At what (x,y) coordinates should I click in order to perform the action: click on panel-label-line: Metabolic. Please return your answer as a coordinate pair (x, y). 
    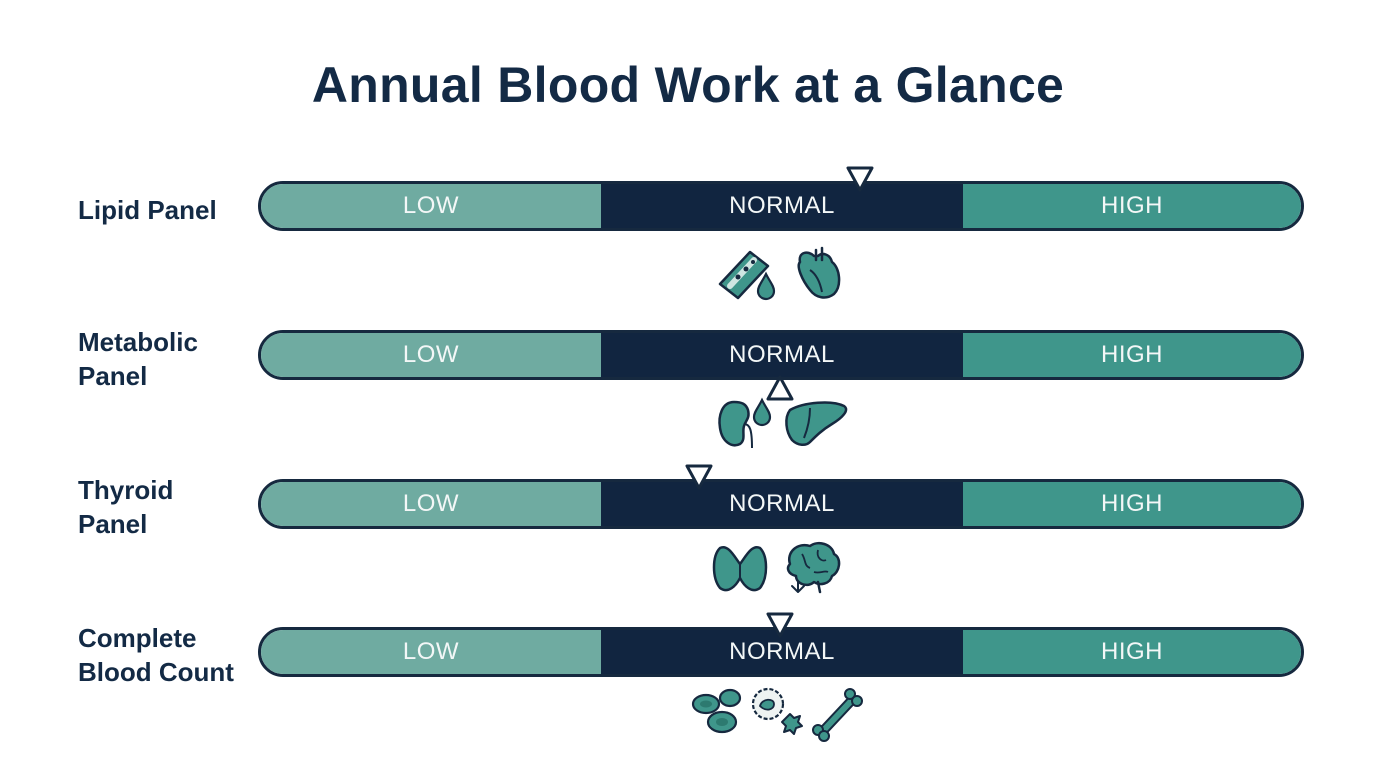
    Looking at the image, I should click on (138, 342).